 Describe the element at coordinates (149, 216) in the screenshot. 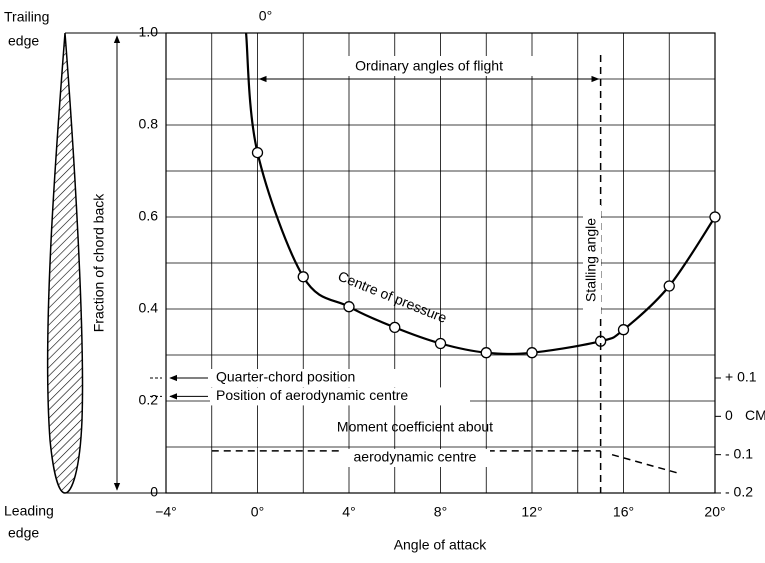

I see `y-tick-label: 0.6` at that location.